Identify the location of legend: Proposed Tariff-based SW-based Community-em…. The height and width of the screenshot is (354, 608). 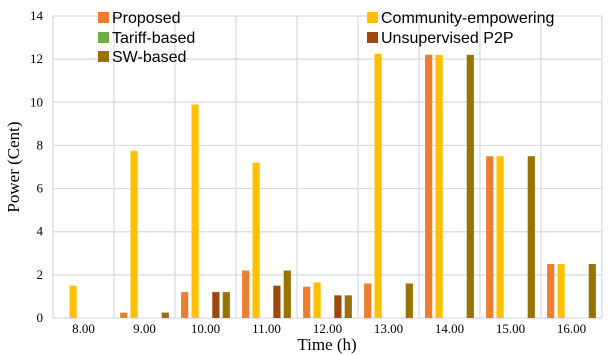
(326, 38).